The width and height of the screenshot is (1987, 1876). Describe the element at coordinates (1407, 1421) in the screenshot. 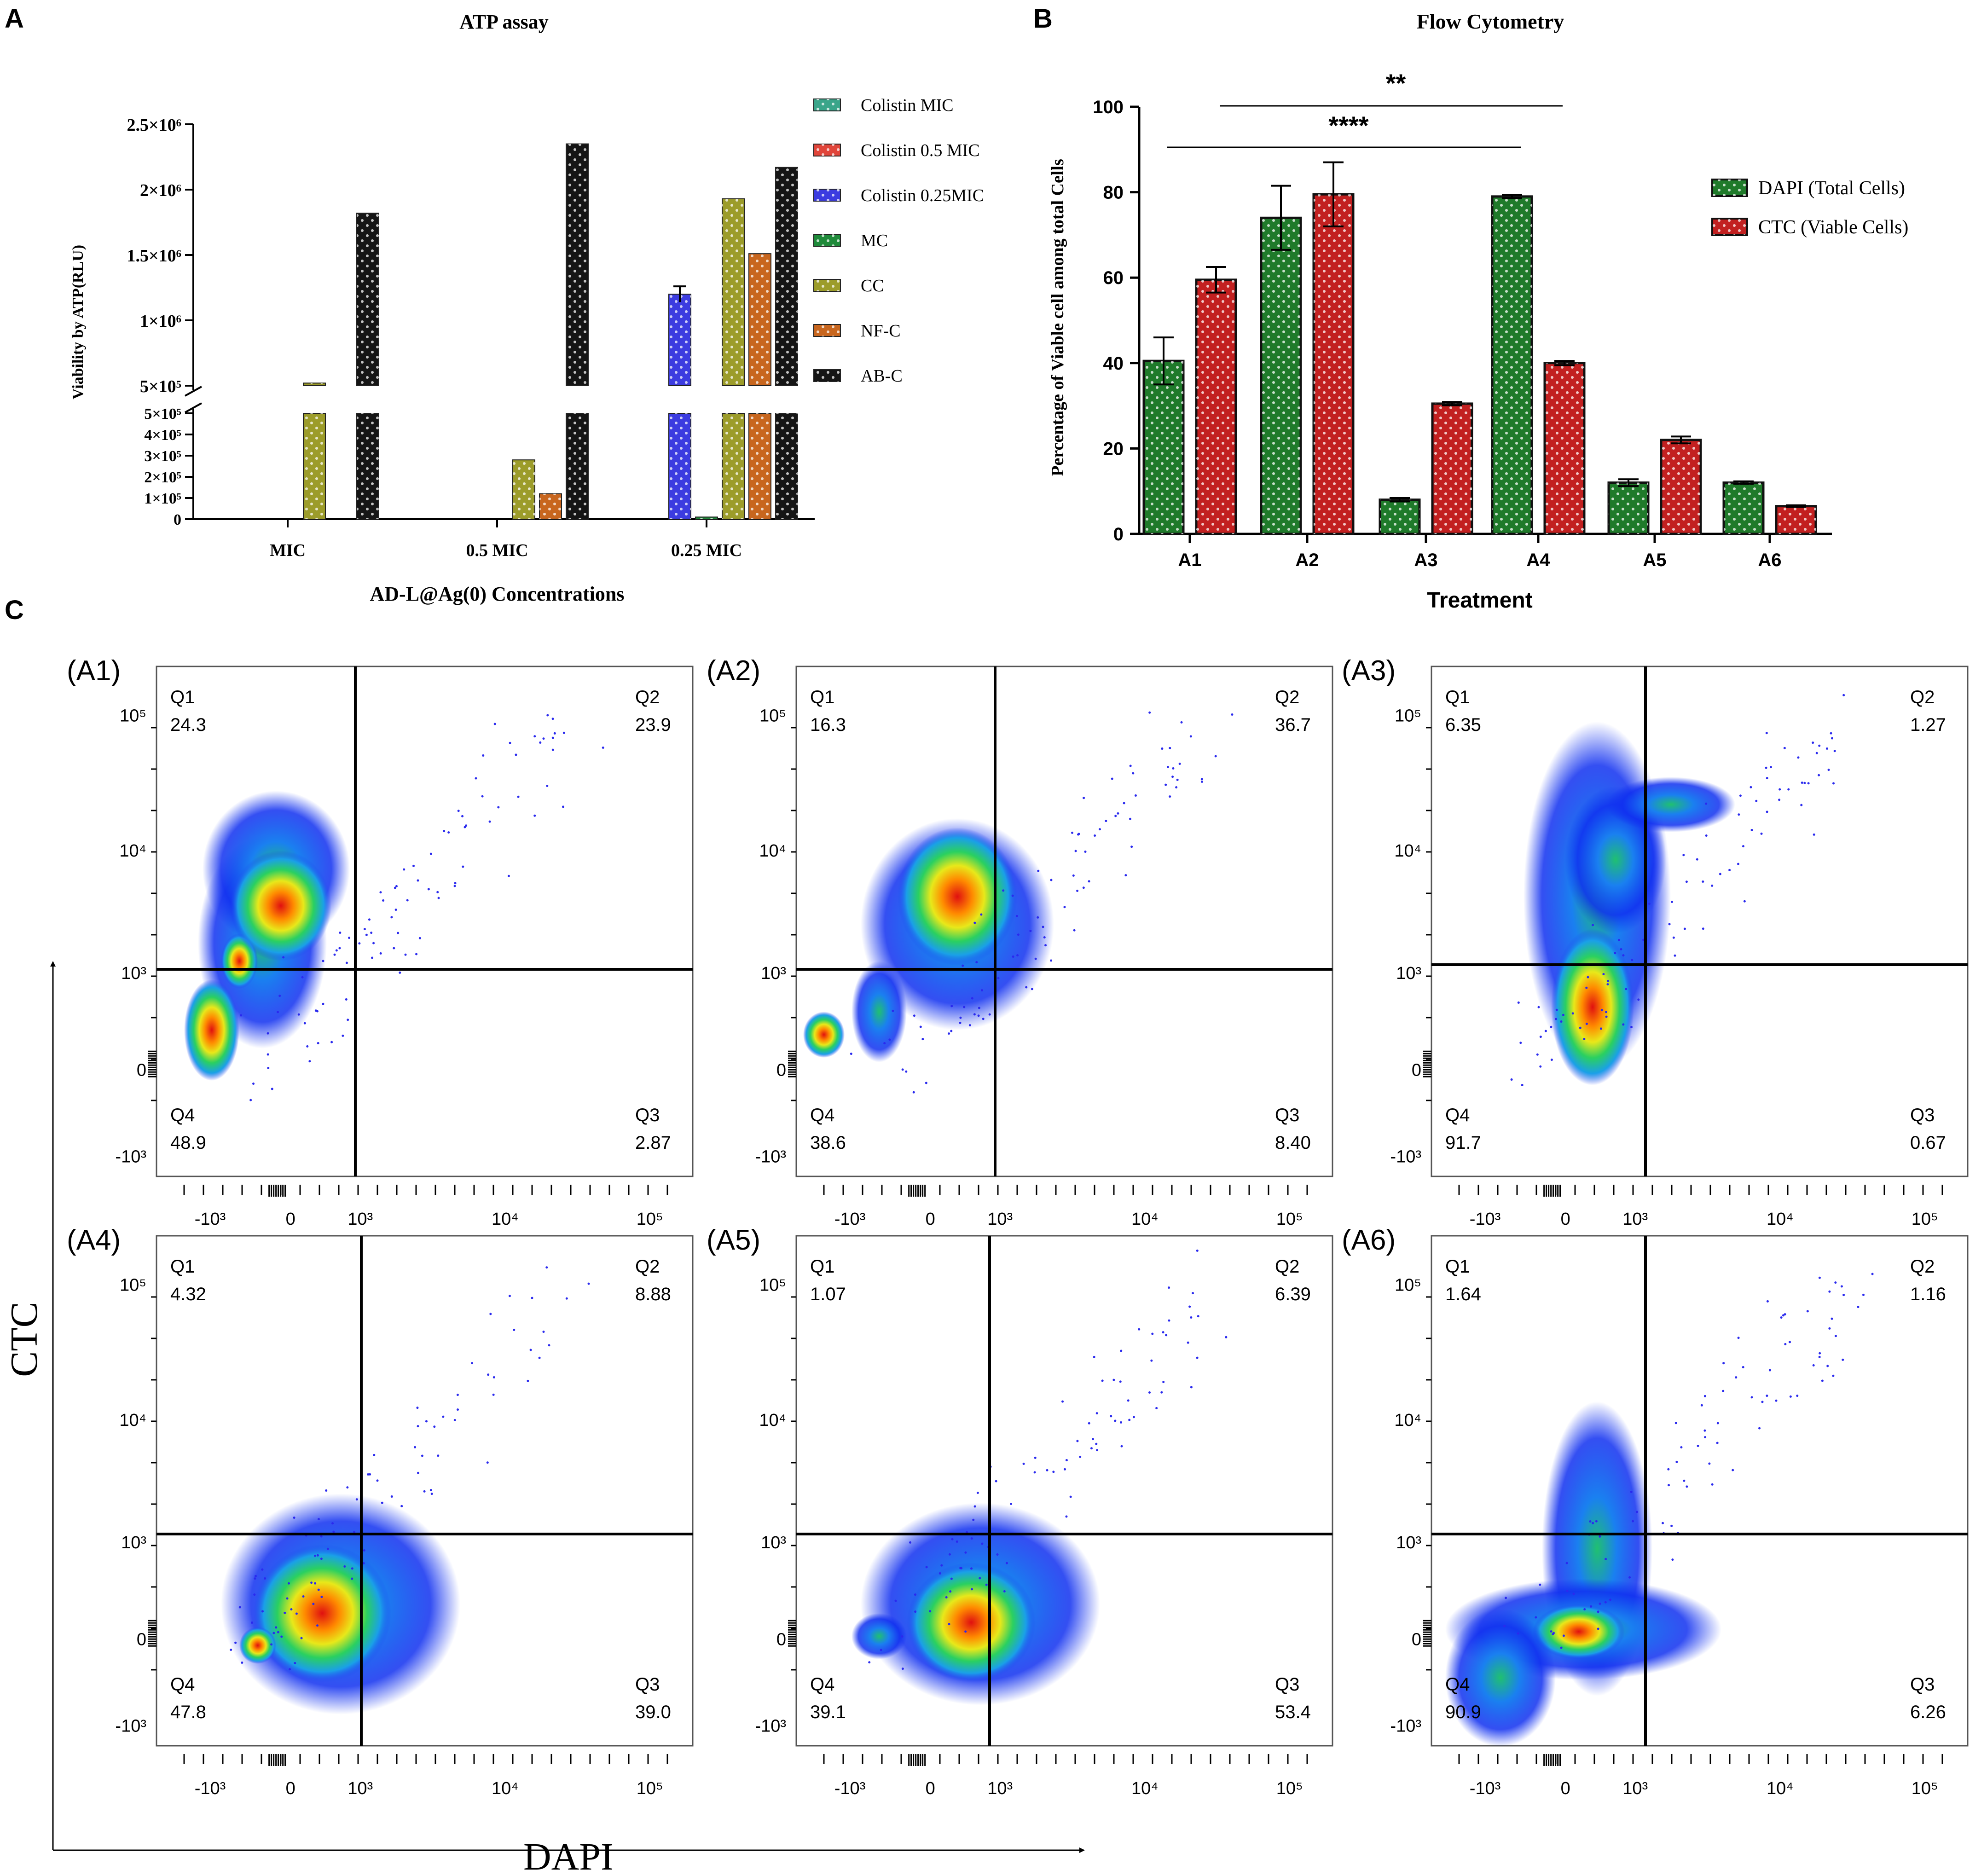

I see `y-tick-label: 10⁴` at that location.